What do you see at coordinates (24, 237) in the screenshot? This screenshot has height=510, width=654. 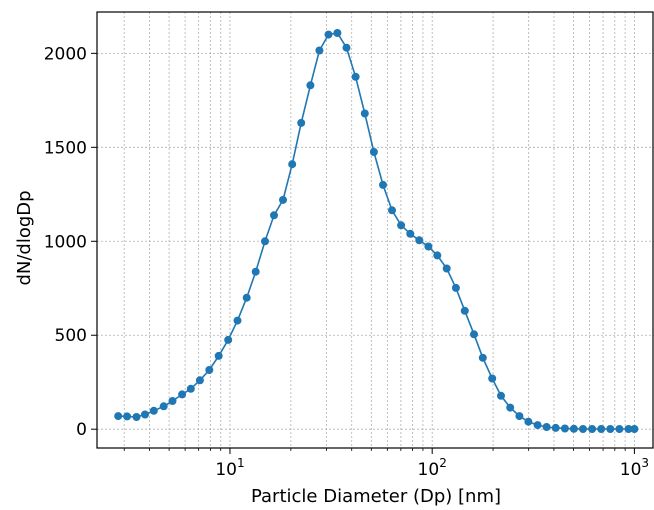 I see `y-axis-label: dN/dlogDp` at bounding box center [24, 237].